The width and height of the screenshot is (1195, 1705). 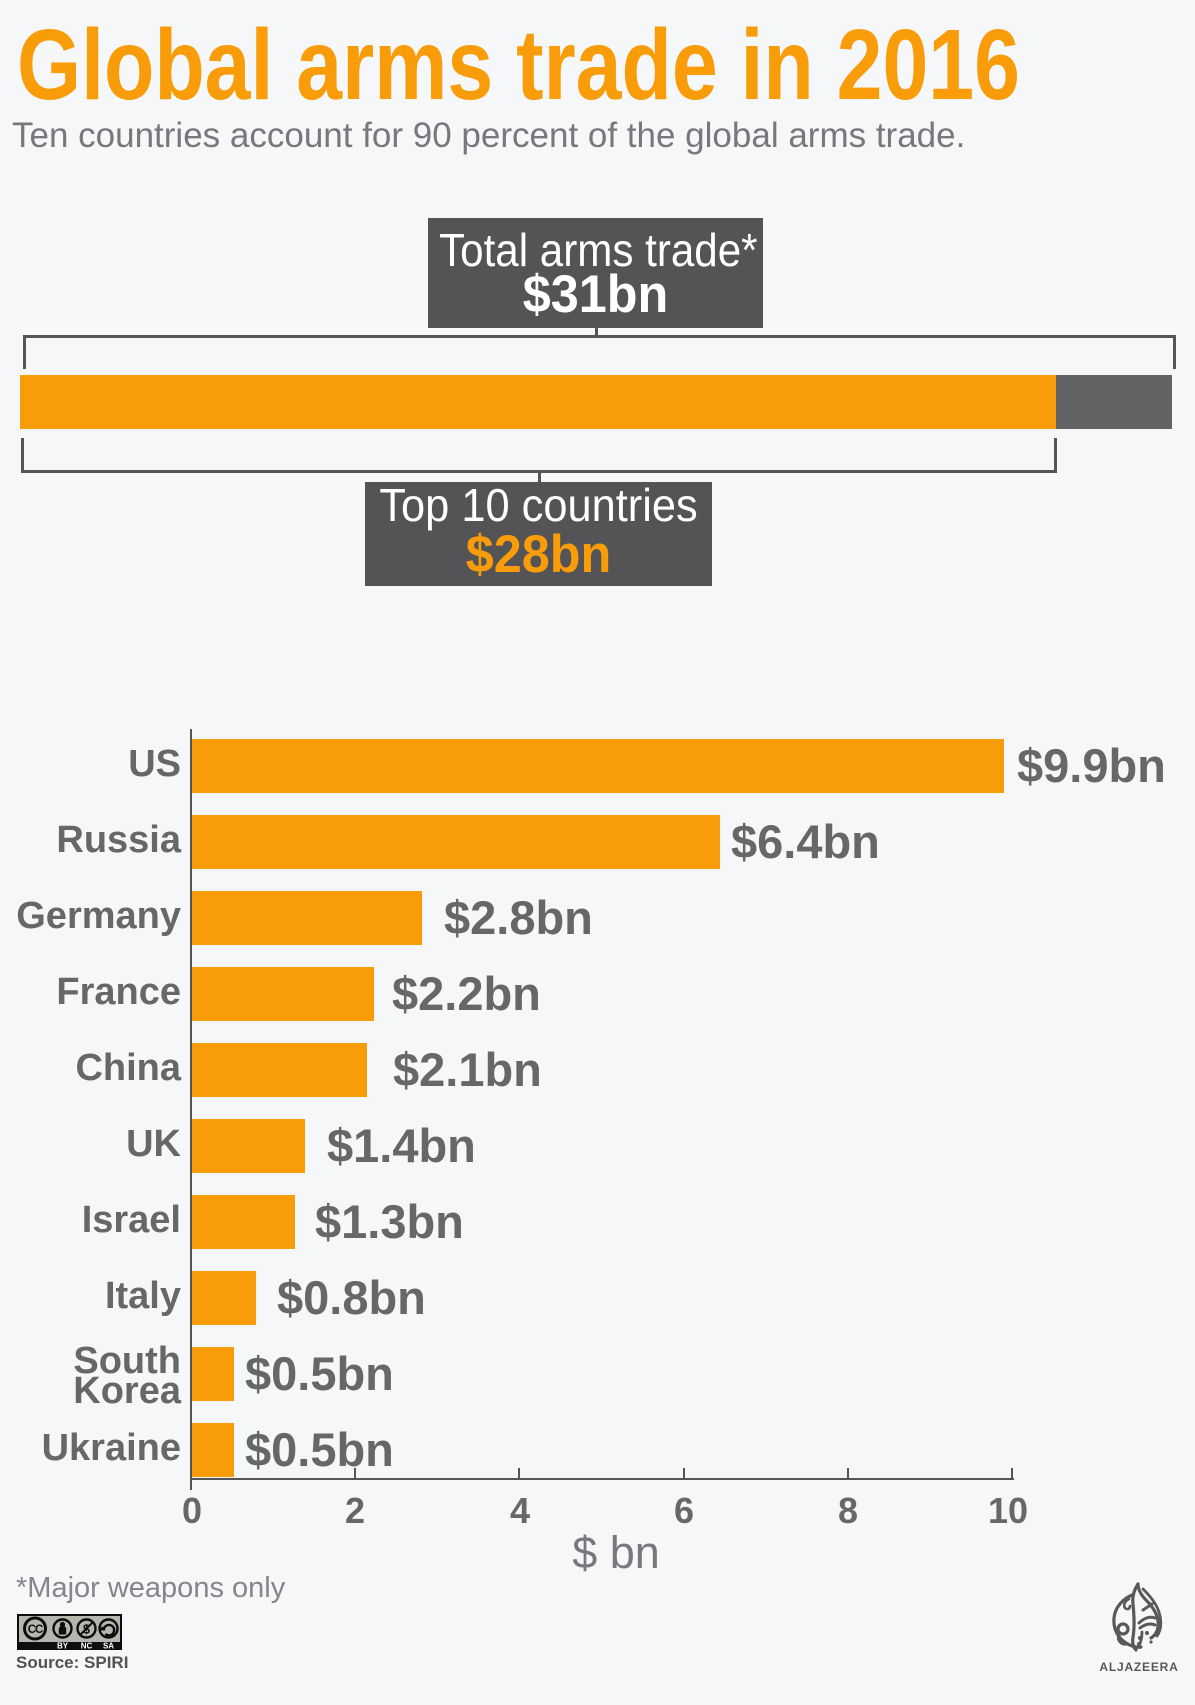 I want to click on svg-text: CC, so click(x=35, y=1630).